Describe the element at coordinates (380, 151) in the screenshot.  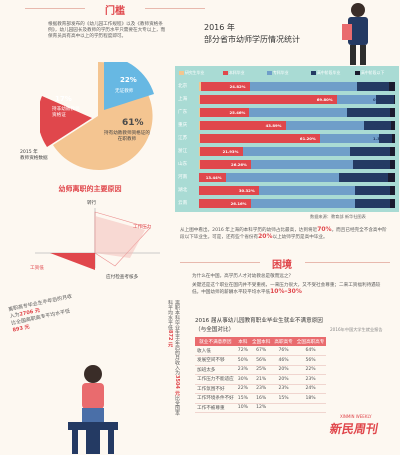
I see `bar-value-label: 2.77%` at that location.